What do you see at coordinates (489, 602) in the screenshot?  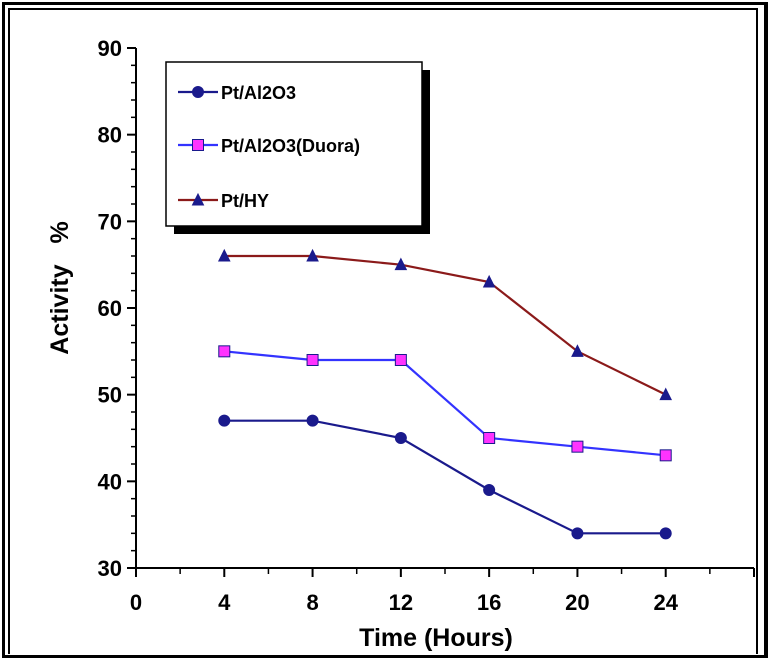 I see `x-tick-label: 16` at bounding box center [489, 602].